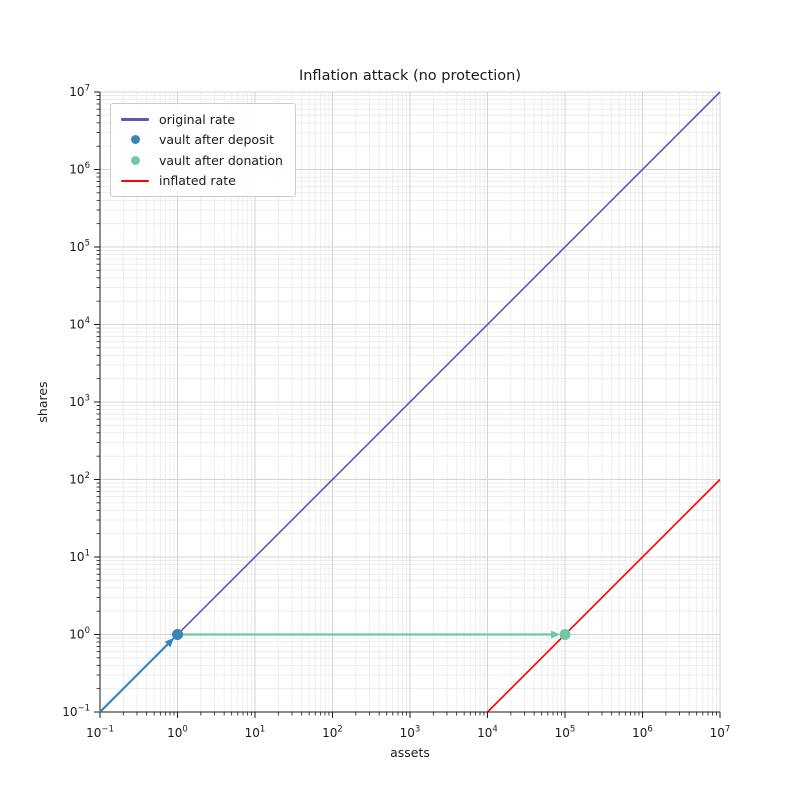 This screenshot has width=800, height=800. What do you see at coordinates (410, 76) in the screenshot?
I see `chart-title: Inflation attack (no protection)` at bounding box center [410, 76].